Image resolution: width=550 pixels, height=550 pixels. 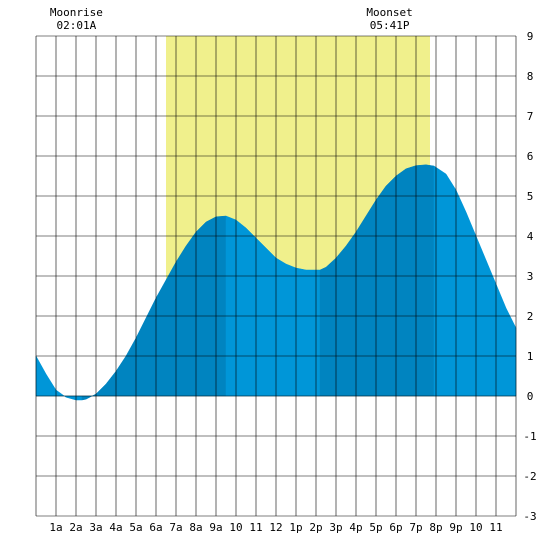 What do you see at coordinates (295, 527) in the screenshot?
I see `x-tick-label: 1p` at bounding box center [295, 527].